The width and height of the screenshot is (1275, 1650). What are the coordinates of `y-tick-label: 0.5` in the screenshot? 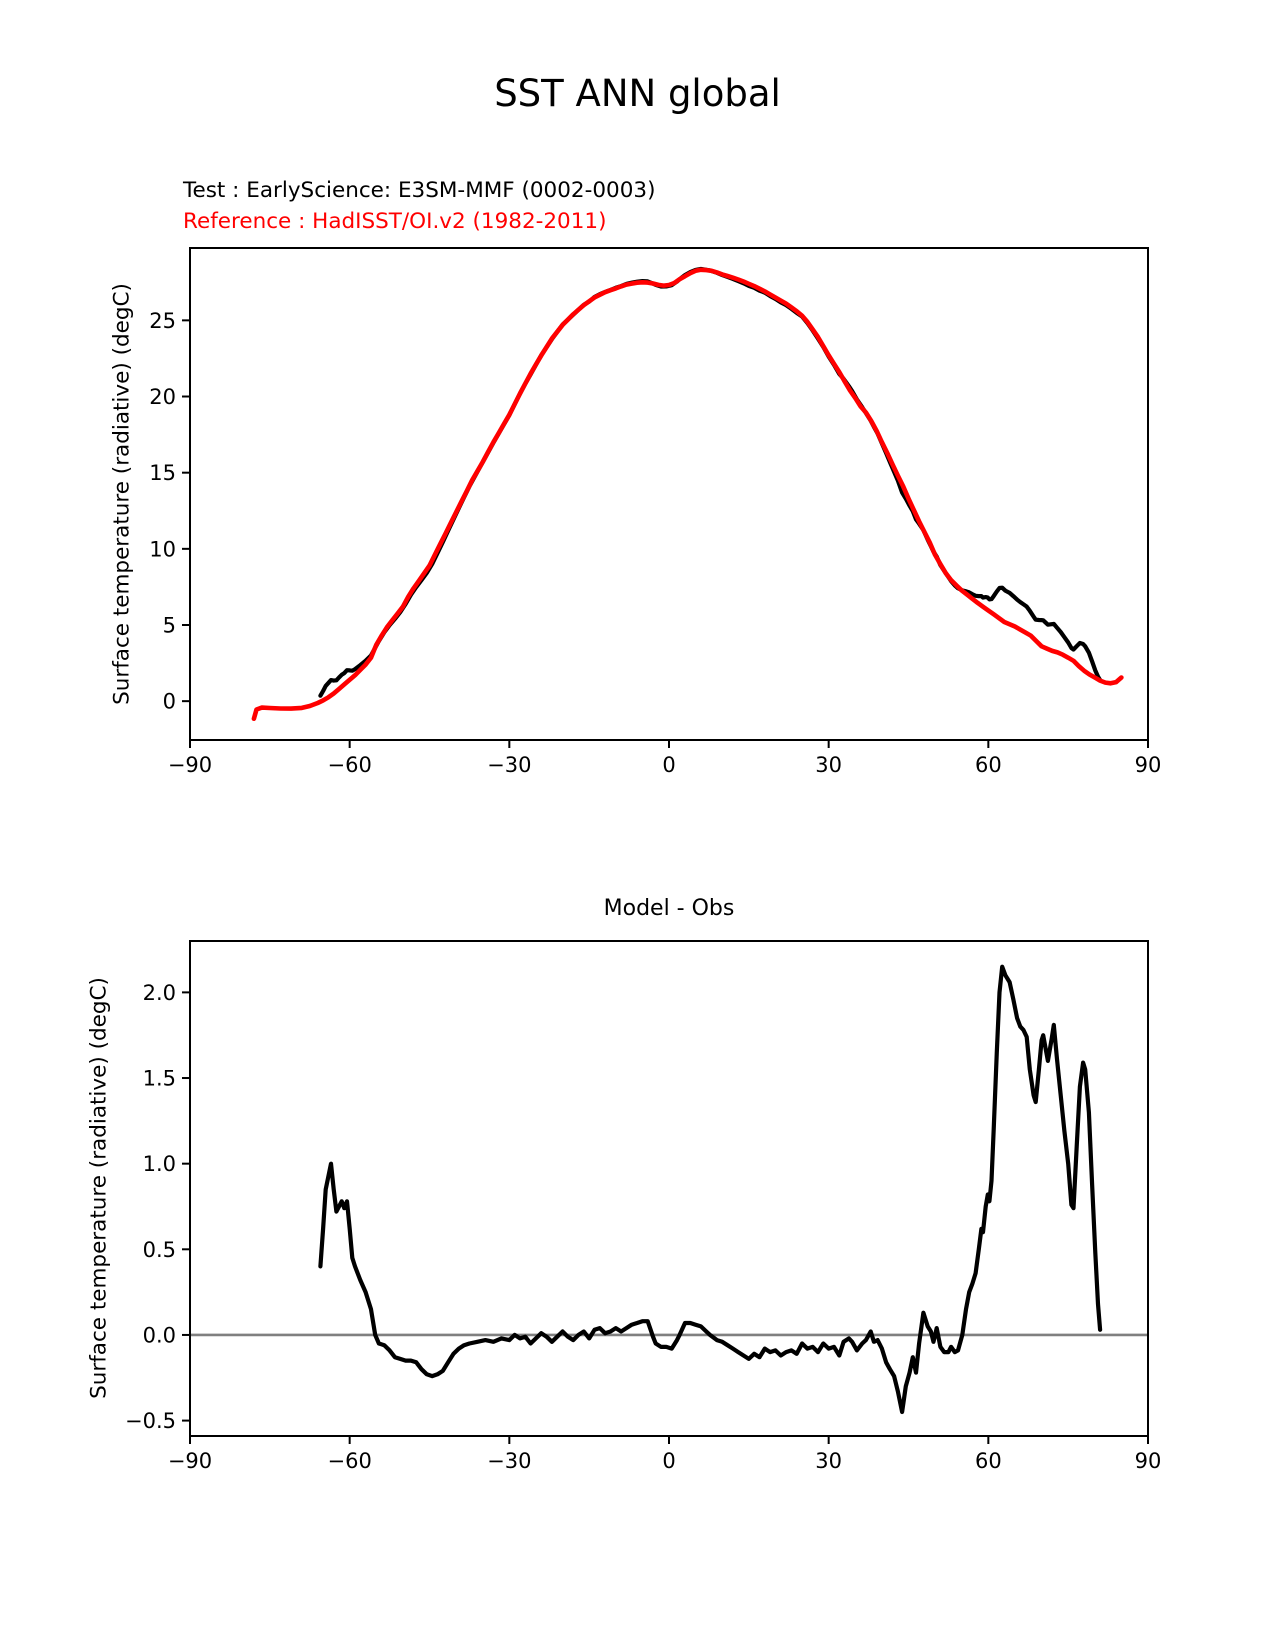 It's located at (159, 1250).